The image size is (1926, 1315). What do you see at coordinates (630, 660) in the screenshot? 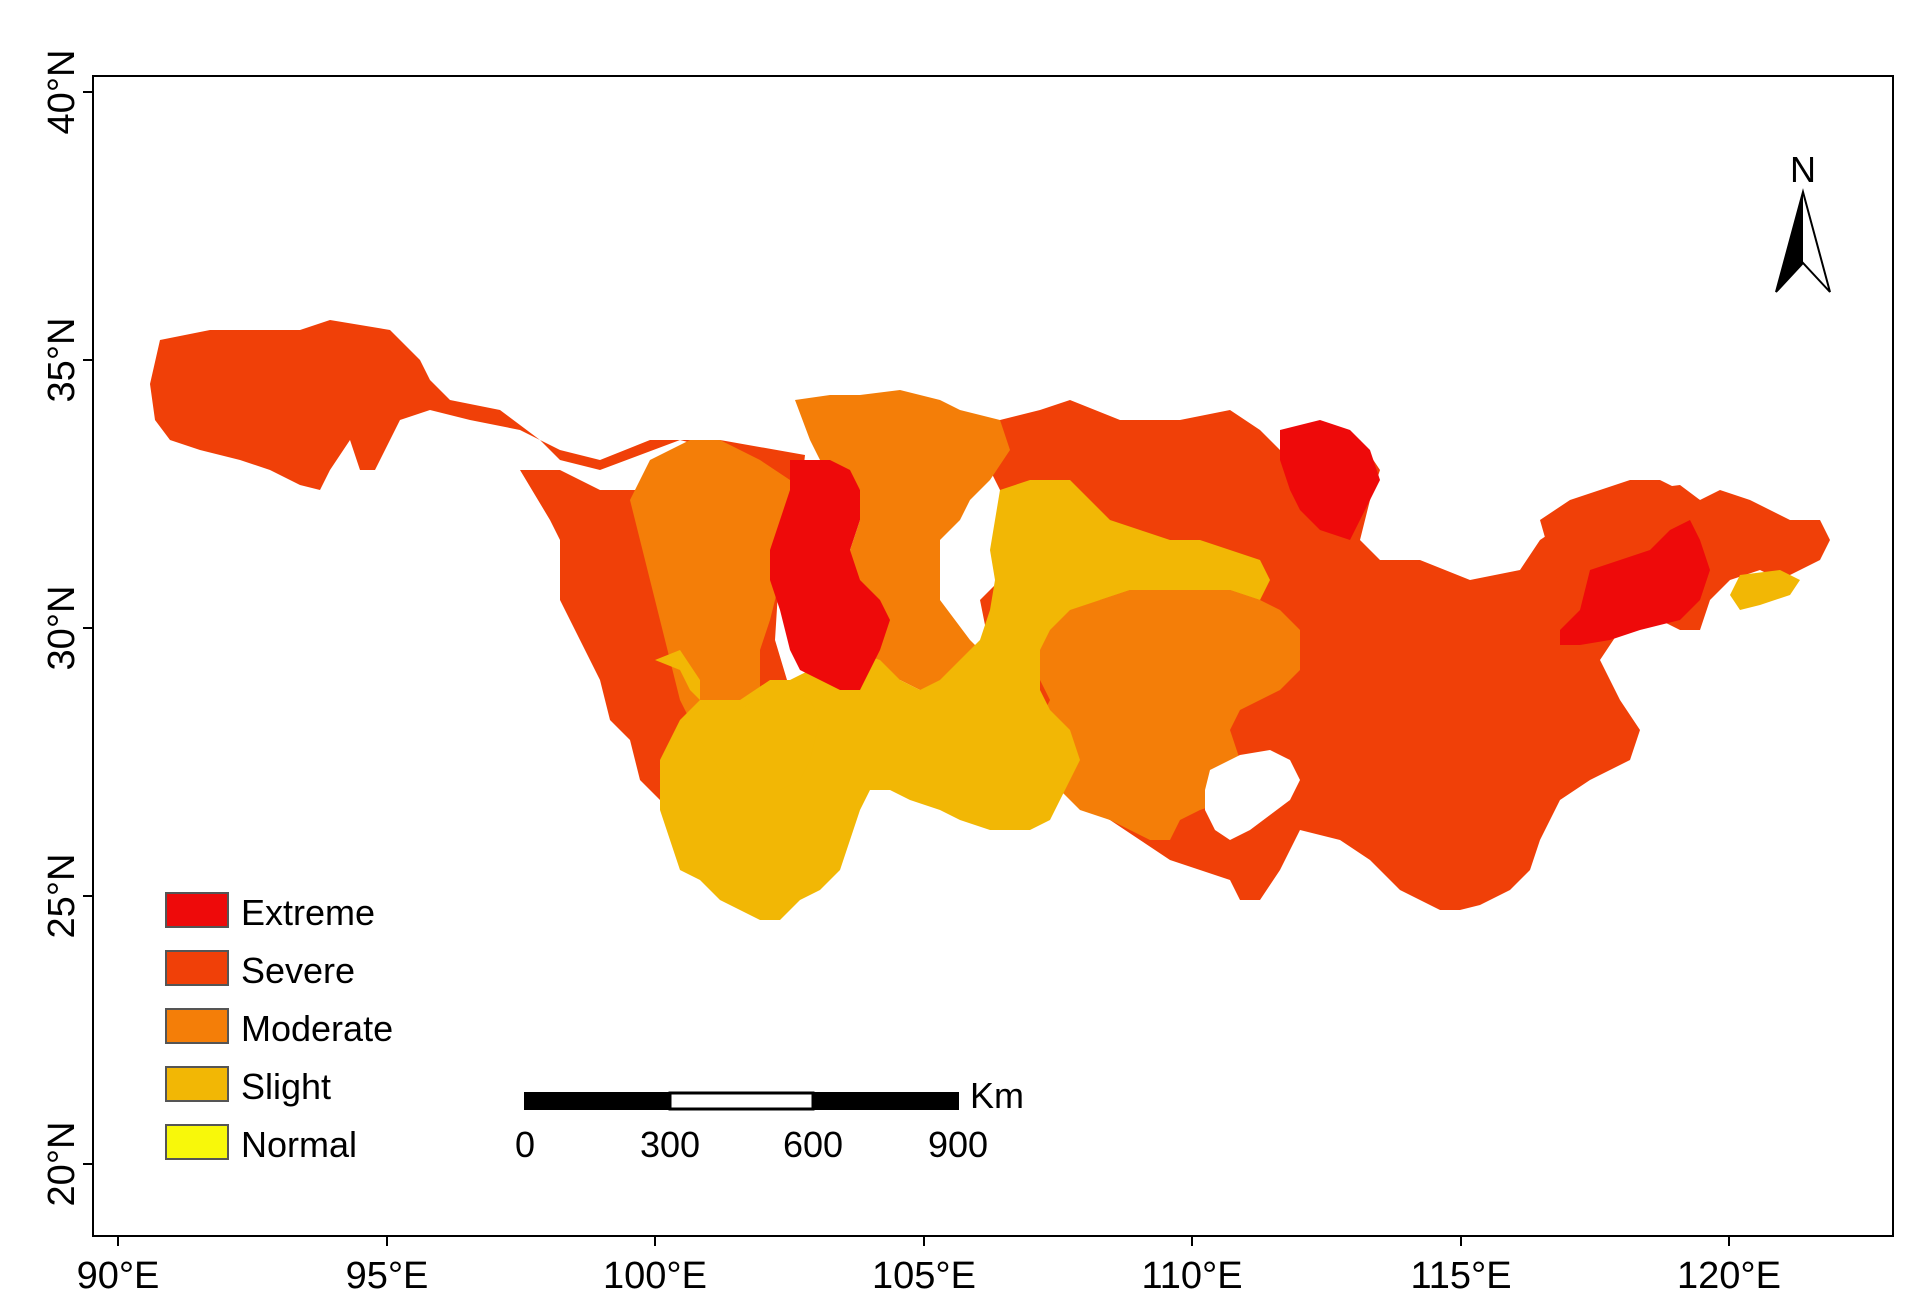
I see `region-severe-sichuan` at bounding box center [630, 660].